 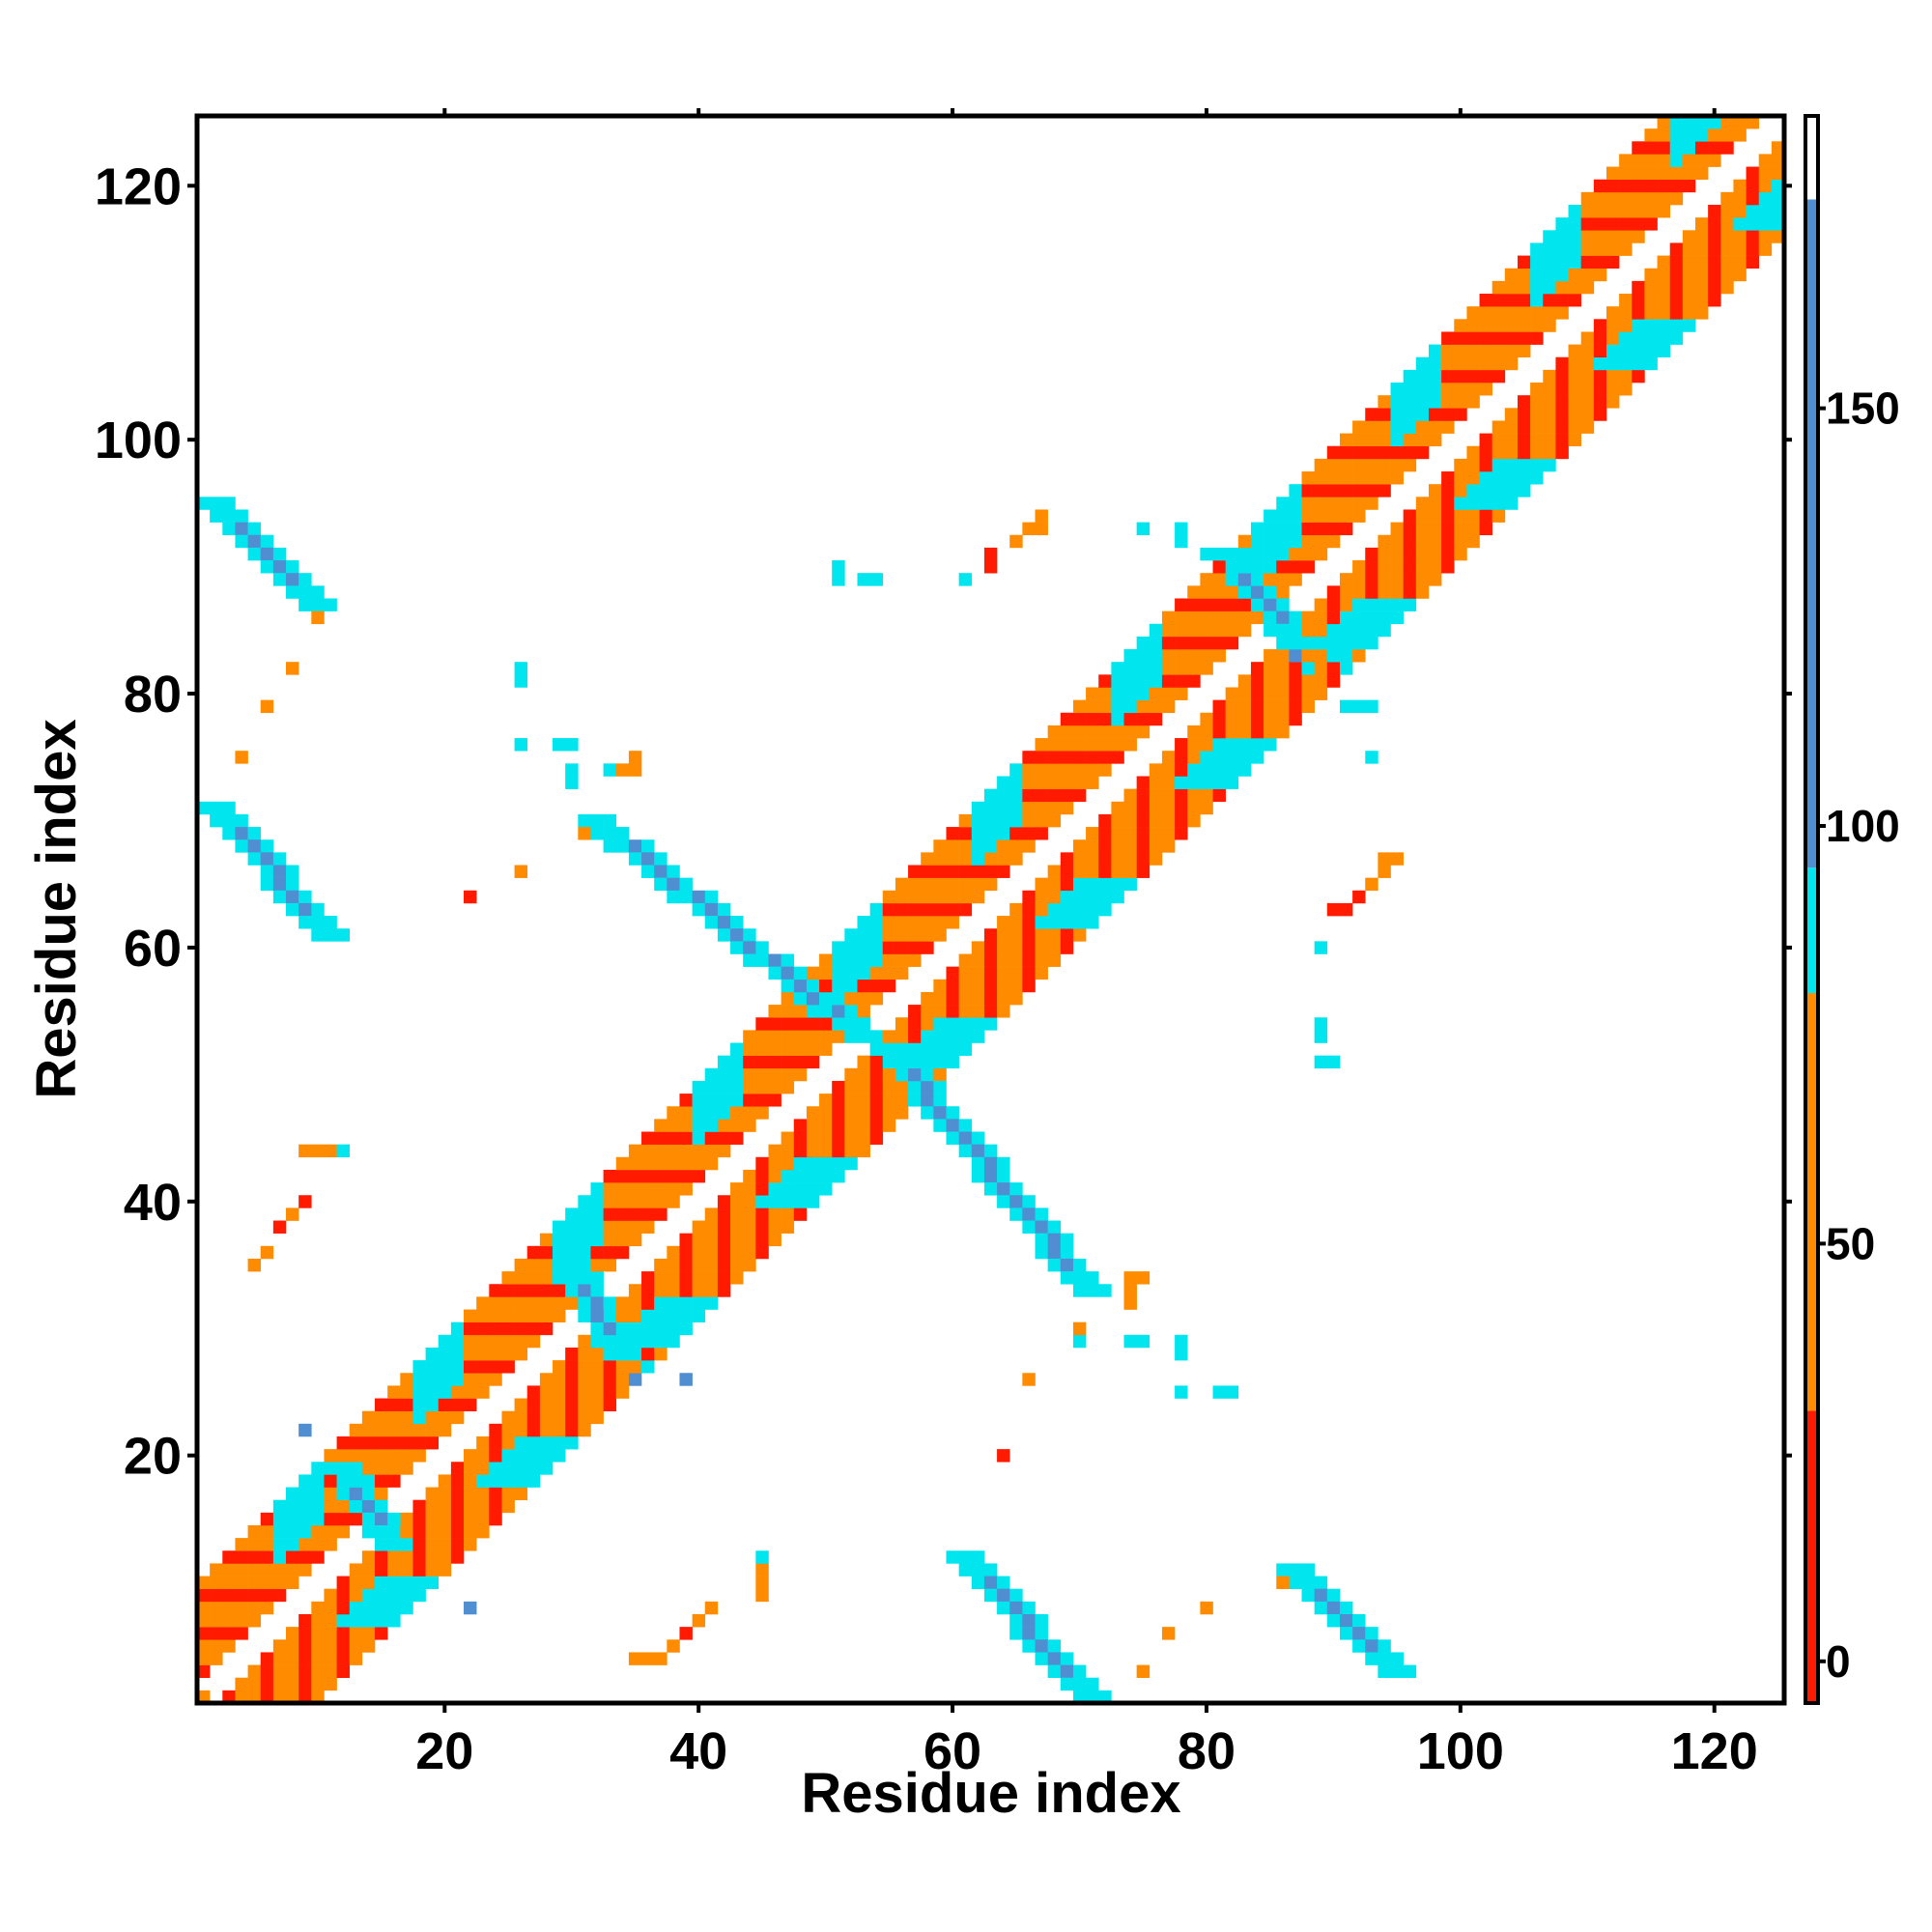 I want to click on x-tick-label: 100, so click(x=1460, y=1751).